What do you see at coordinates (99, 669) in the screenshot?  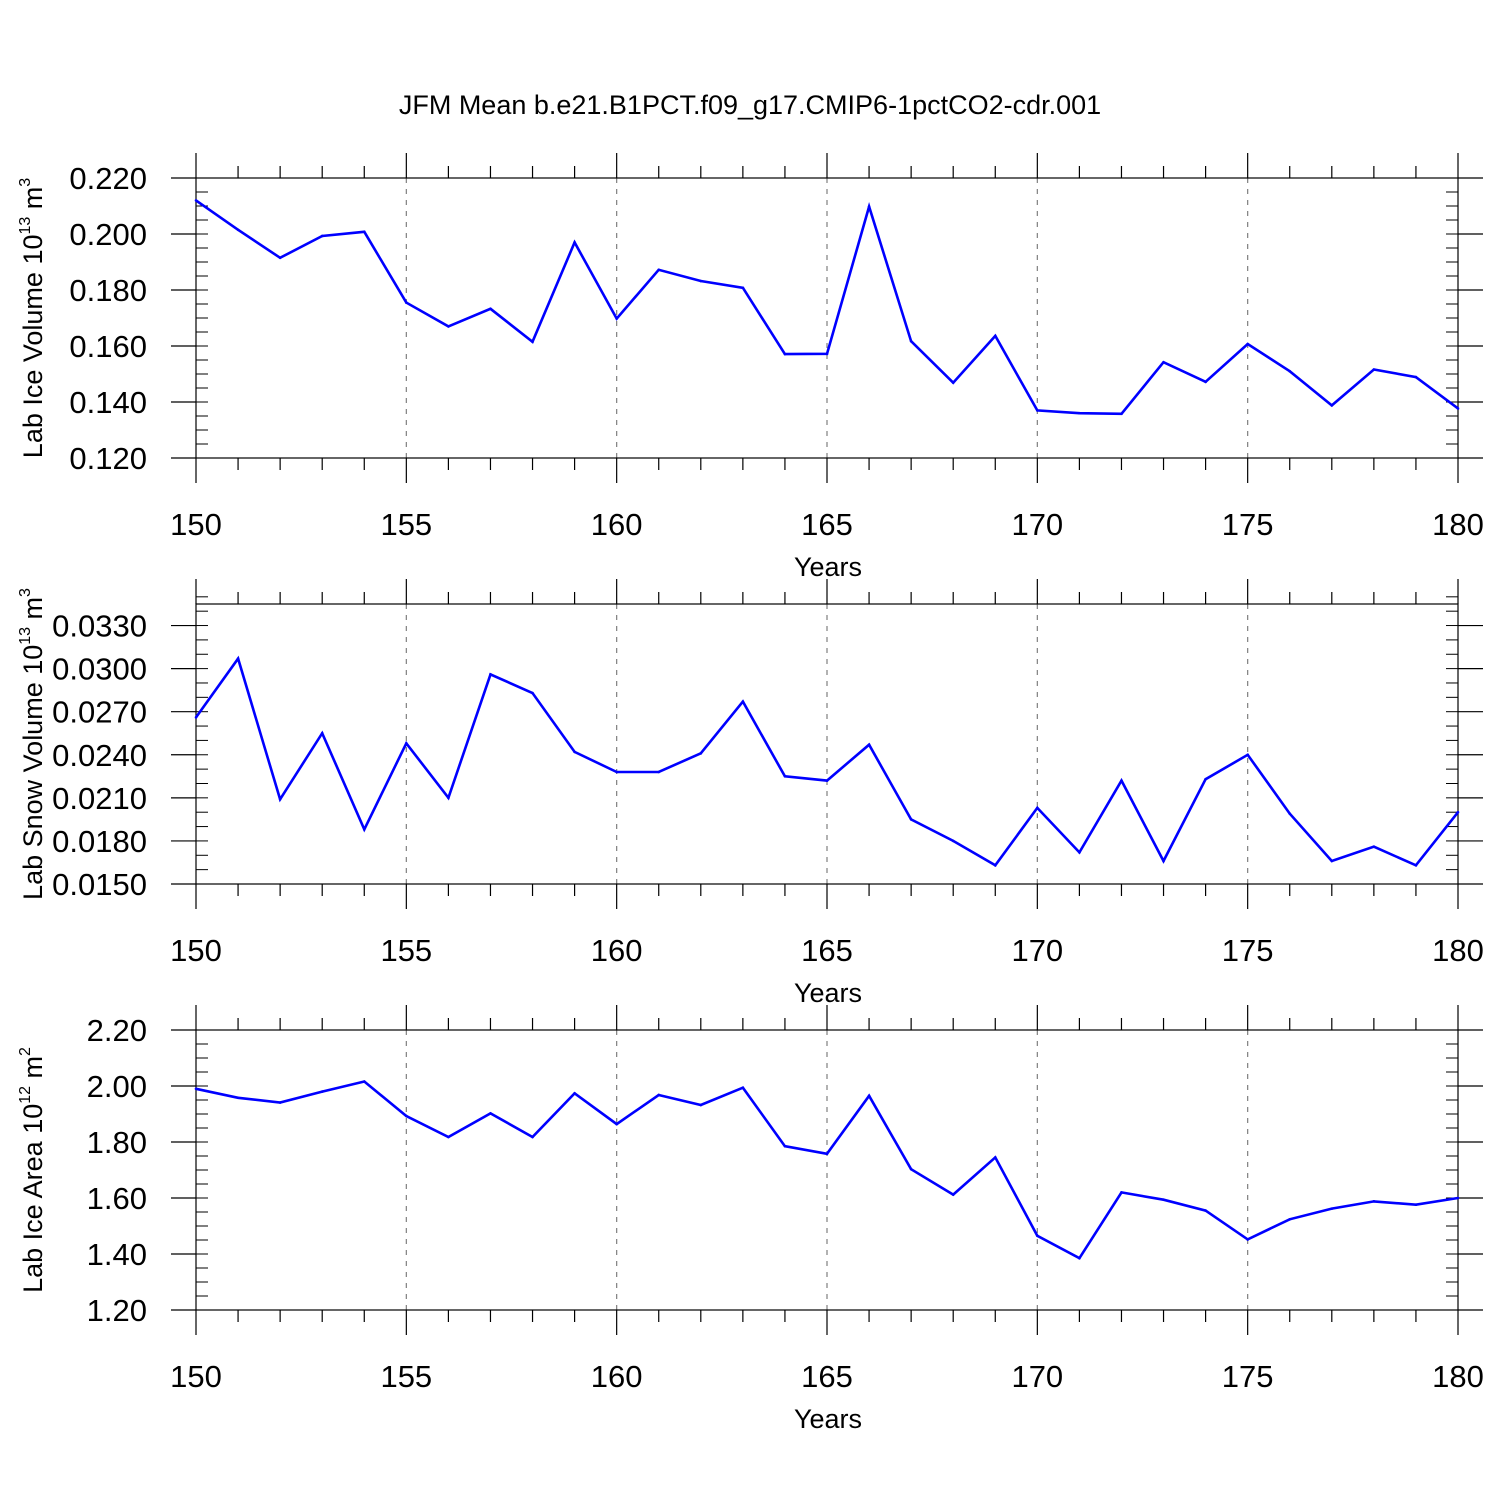 I see `y-tick-label: 0.0300` at bounding box center [99, 669].